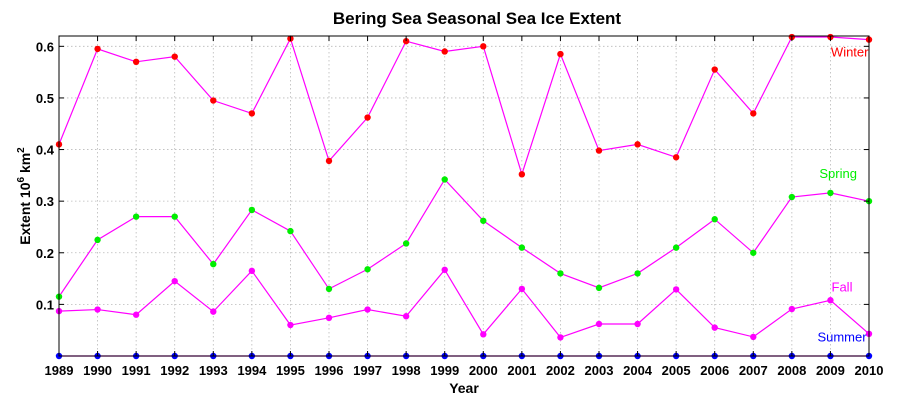 The height and width of the screenshot is (400, 900). Describe the element at coordinates (843, 195) in the screenshot. I see `series-labels: Winter Spring Fall Summer` at that location.